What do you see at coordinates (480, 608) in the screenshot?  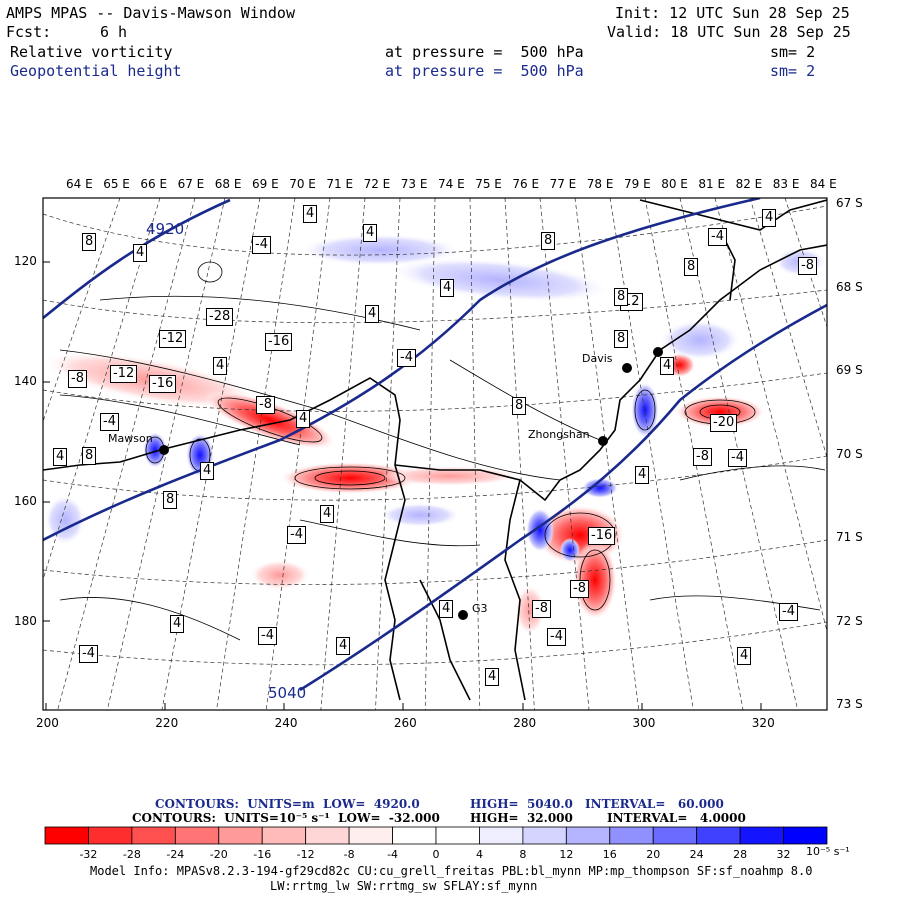 I see `station-g3-label: G3` at bounding box center [480, 608].